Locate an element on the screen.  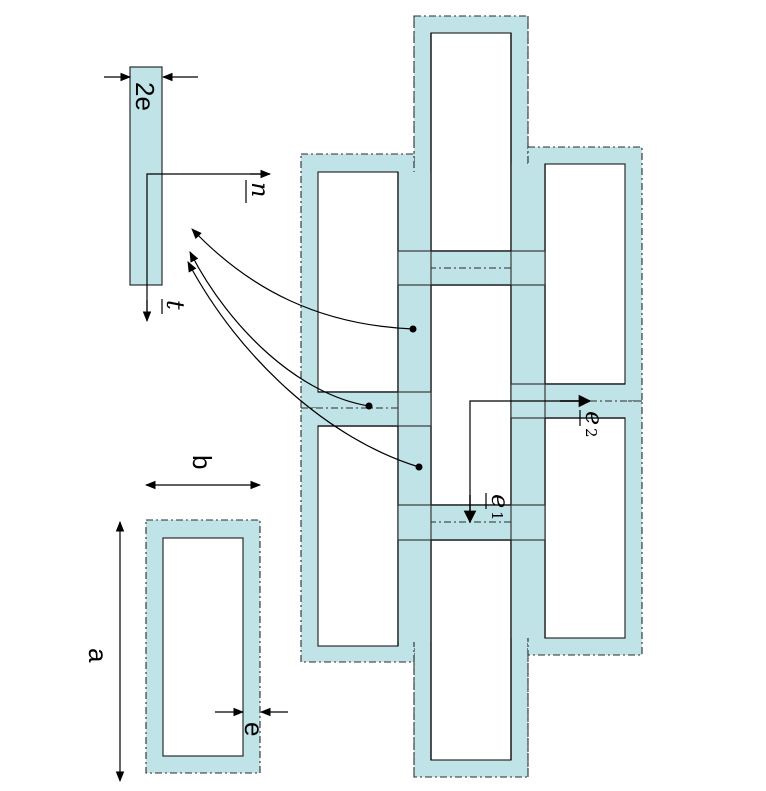
dimension-a-label: a is located at coordinates (98, 655).